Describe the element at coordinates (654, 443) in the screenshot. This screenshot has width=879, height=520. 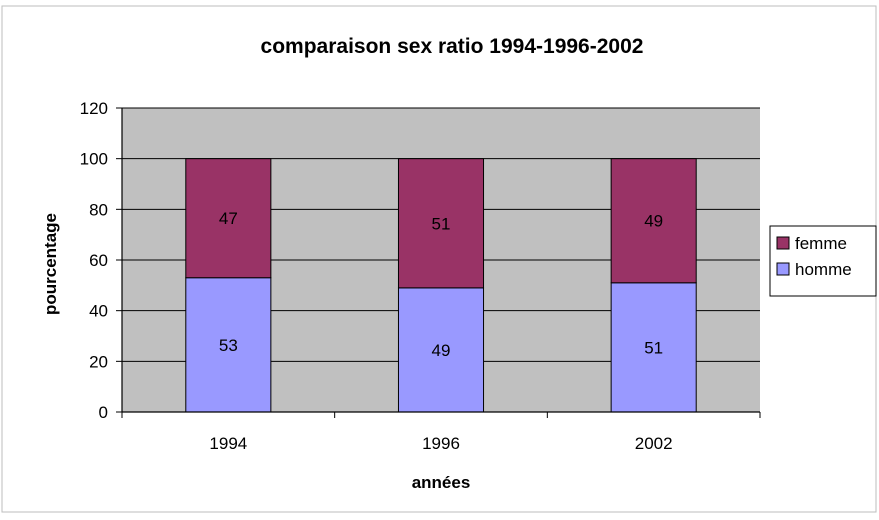
I see `x-tick-label: 2002` at that location.